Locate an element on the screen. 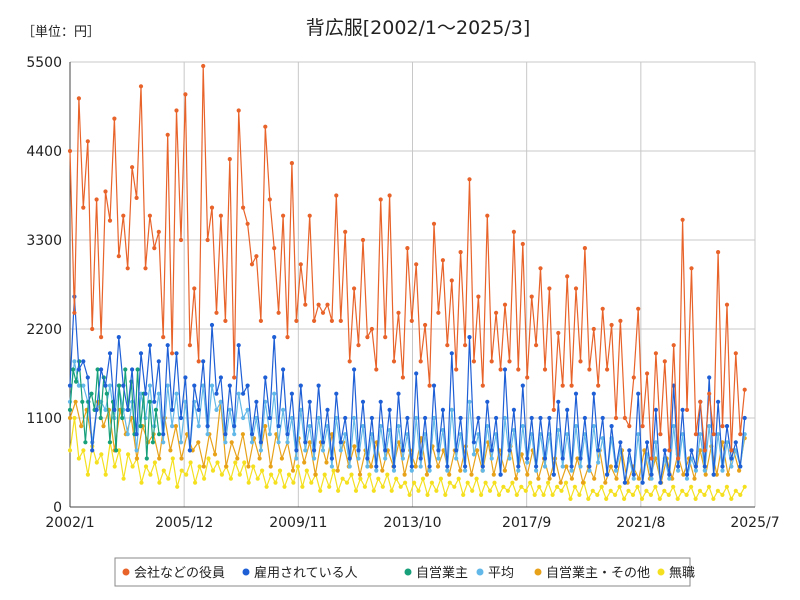  y-tick-label: 3300 is located at coordinates (44, 241).